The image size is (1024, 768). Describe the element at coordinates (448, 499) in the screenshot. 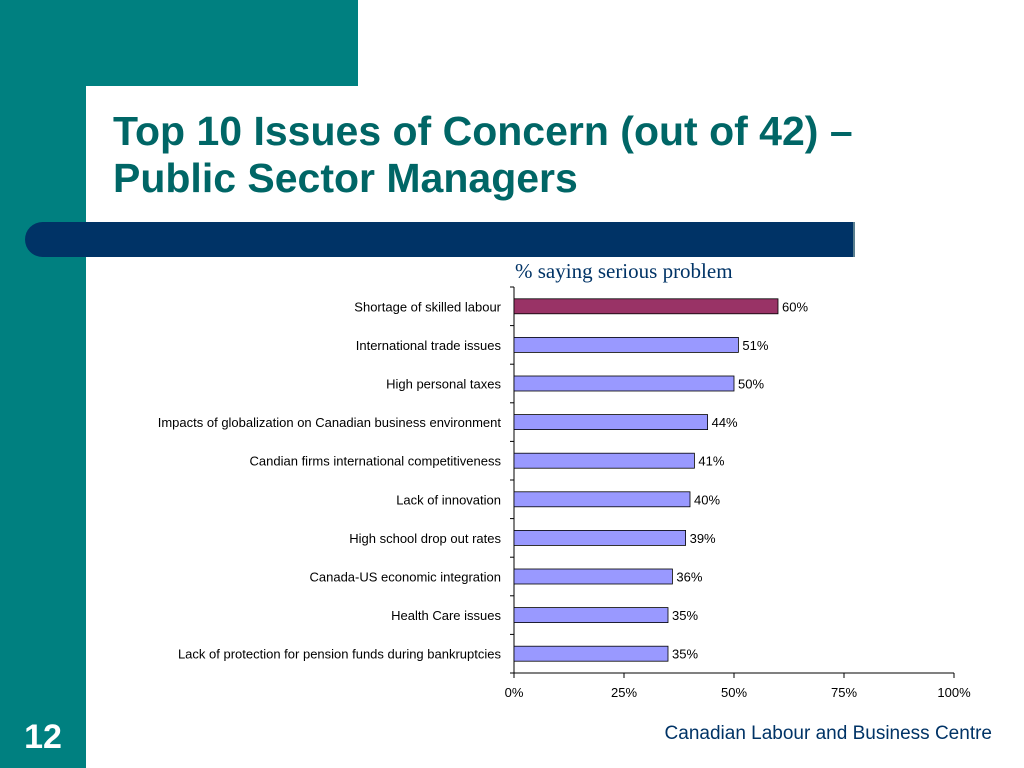

I see `category-label: Lack of innovation` at that location.